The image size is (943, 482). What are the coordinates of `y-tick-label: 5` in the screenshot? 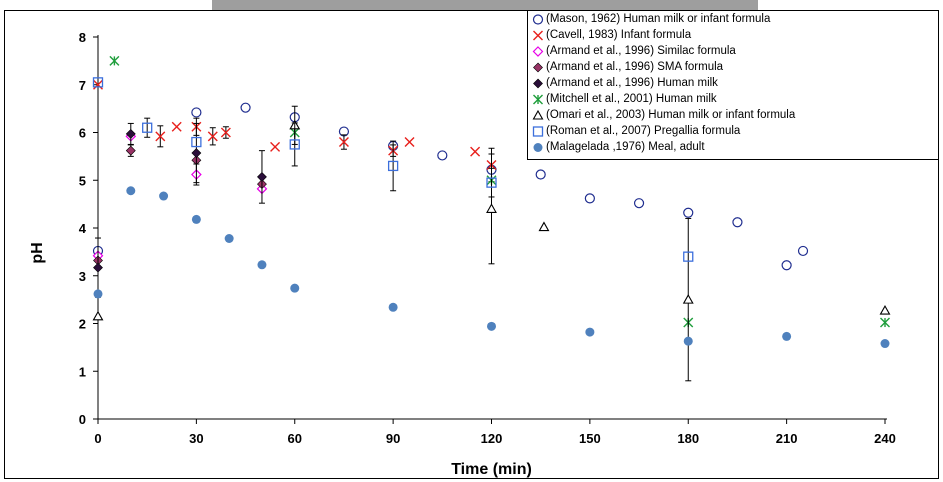 It's located at (82, 180).